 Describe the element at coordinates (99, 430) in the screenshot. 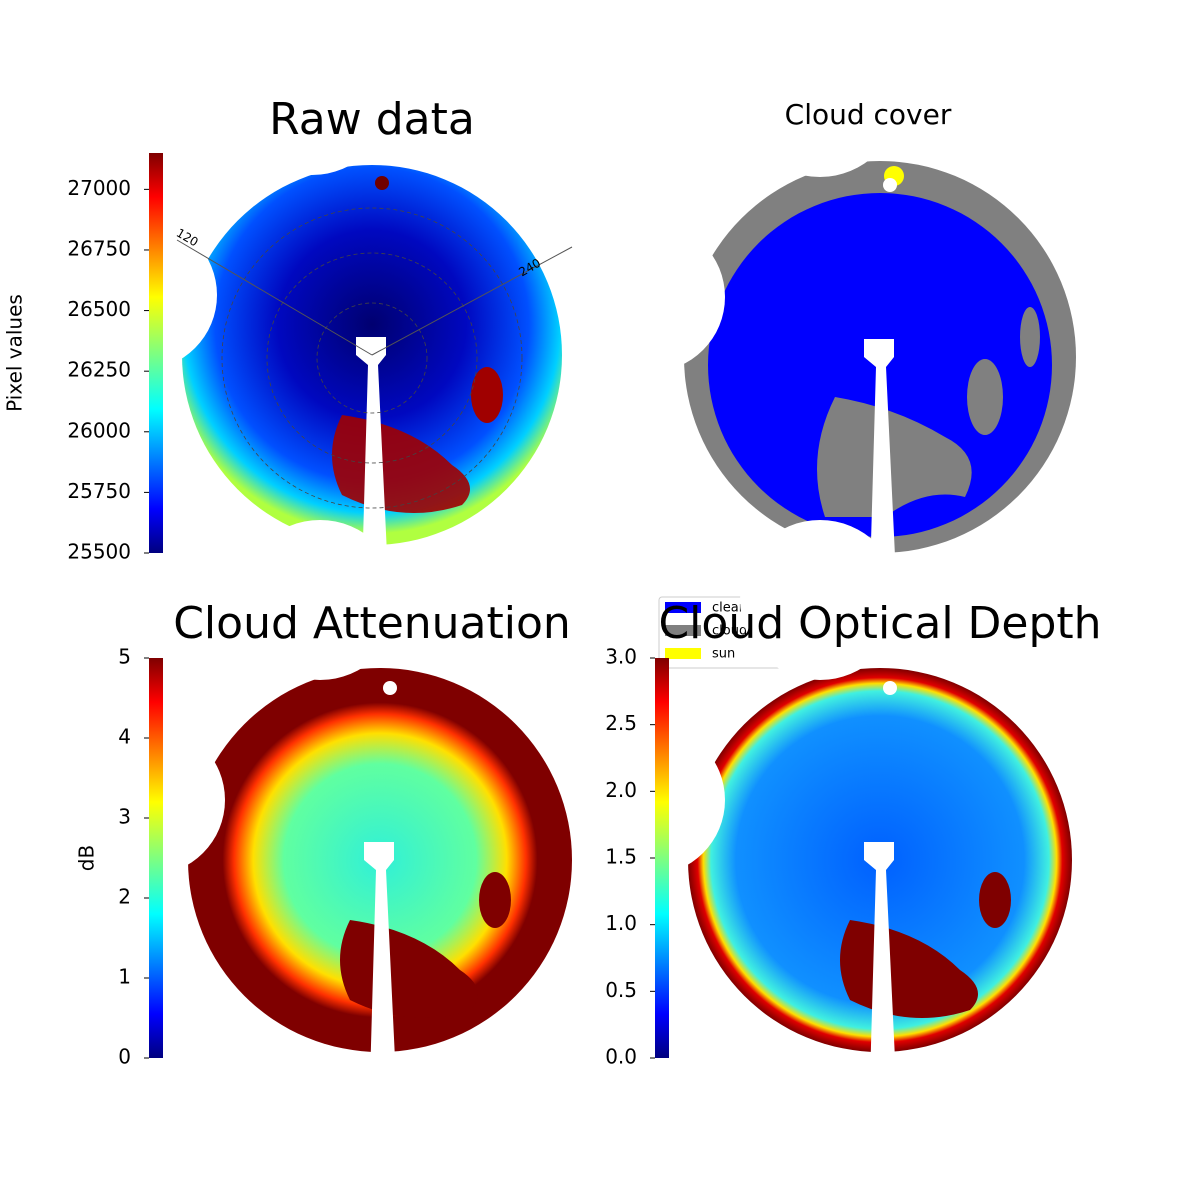

I see `colorbar-tick-label: 26000` at that location.